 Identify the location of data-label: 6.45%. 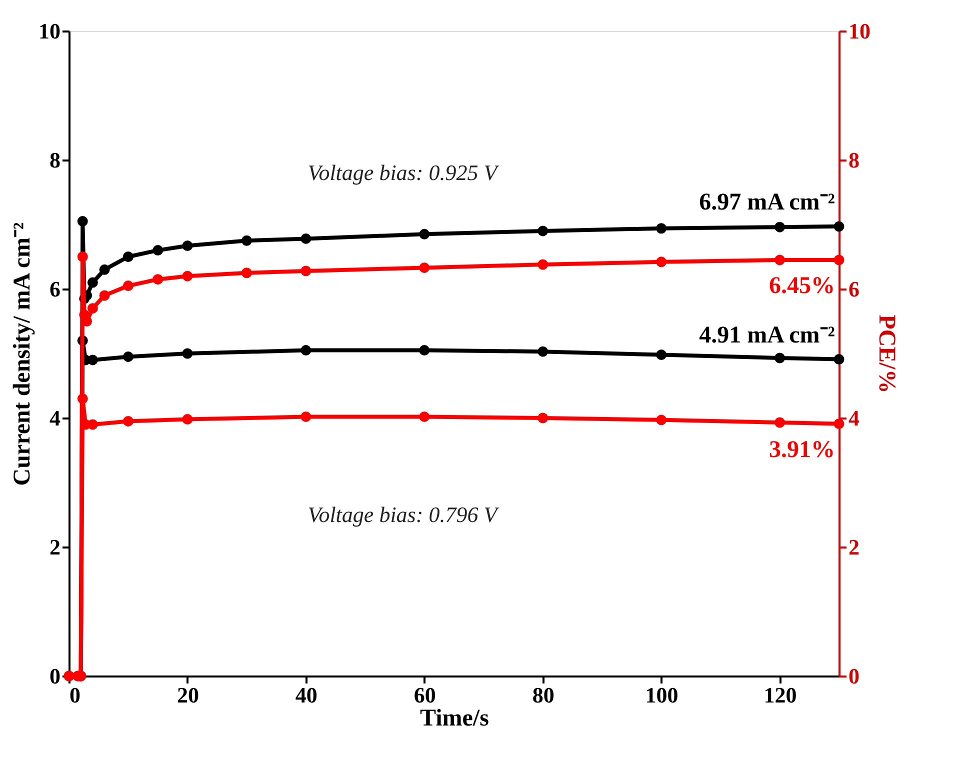
(802, 285).